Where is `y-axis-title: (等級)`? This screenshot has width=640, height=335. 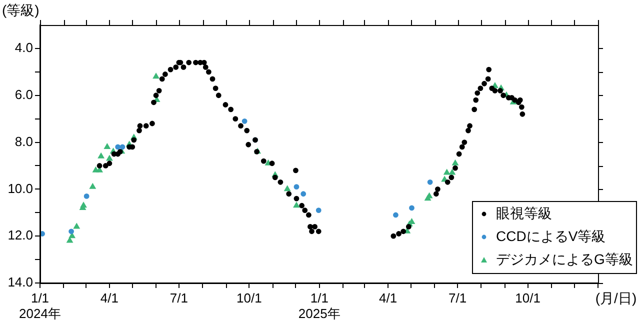 y-axis-title: (等級) is located at coordinates (21, 10).